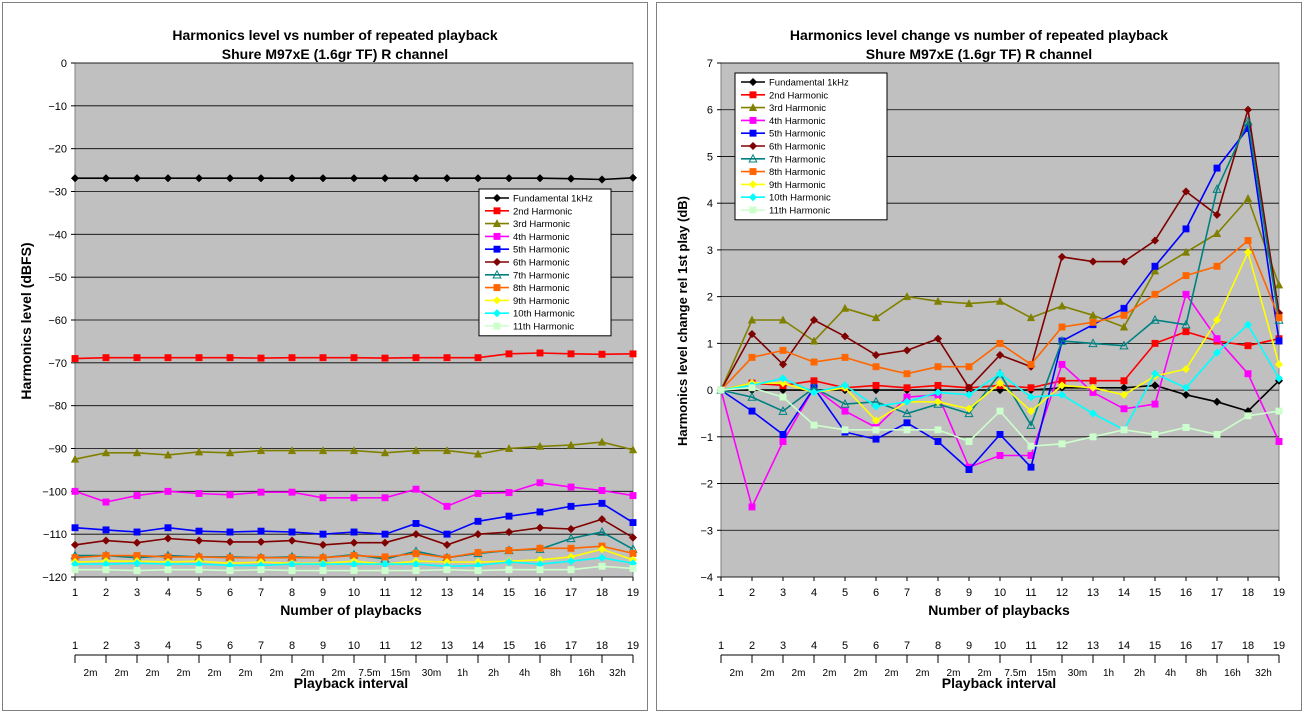 This screenshot has width=1303, height=715. Describe the element at coordinates (1000, 593) in the screenshot. I see `x-tick-label: 10` at that location.